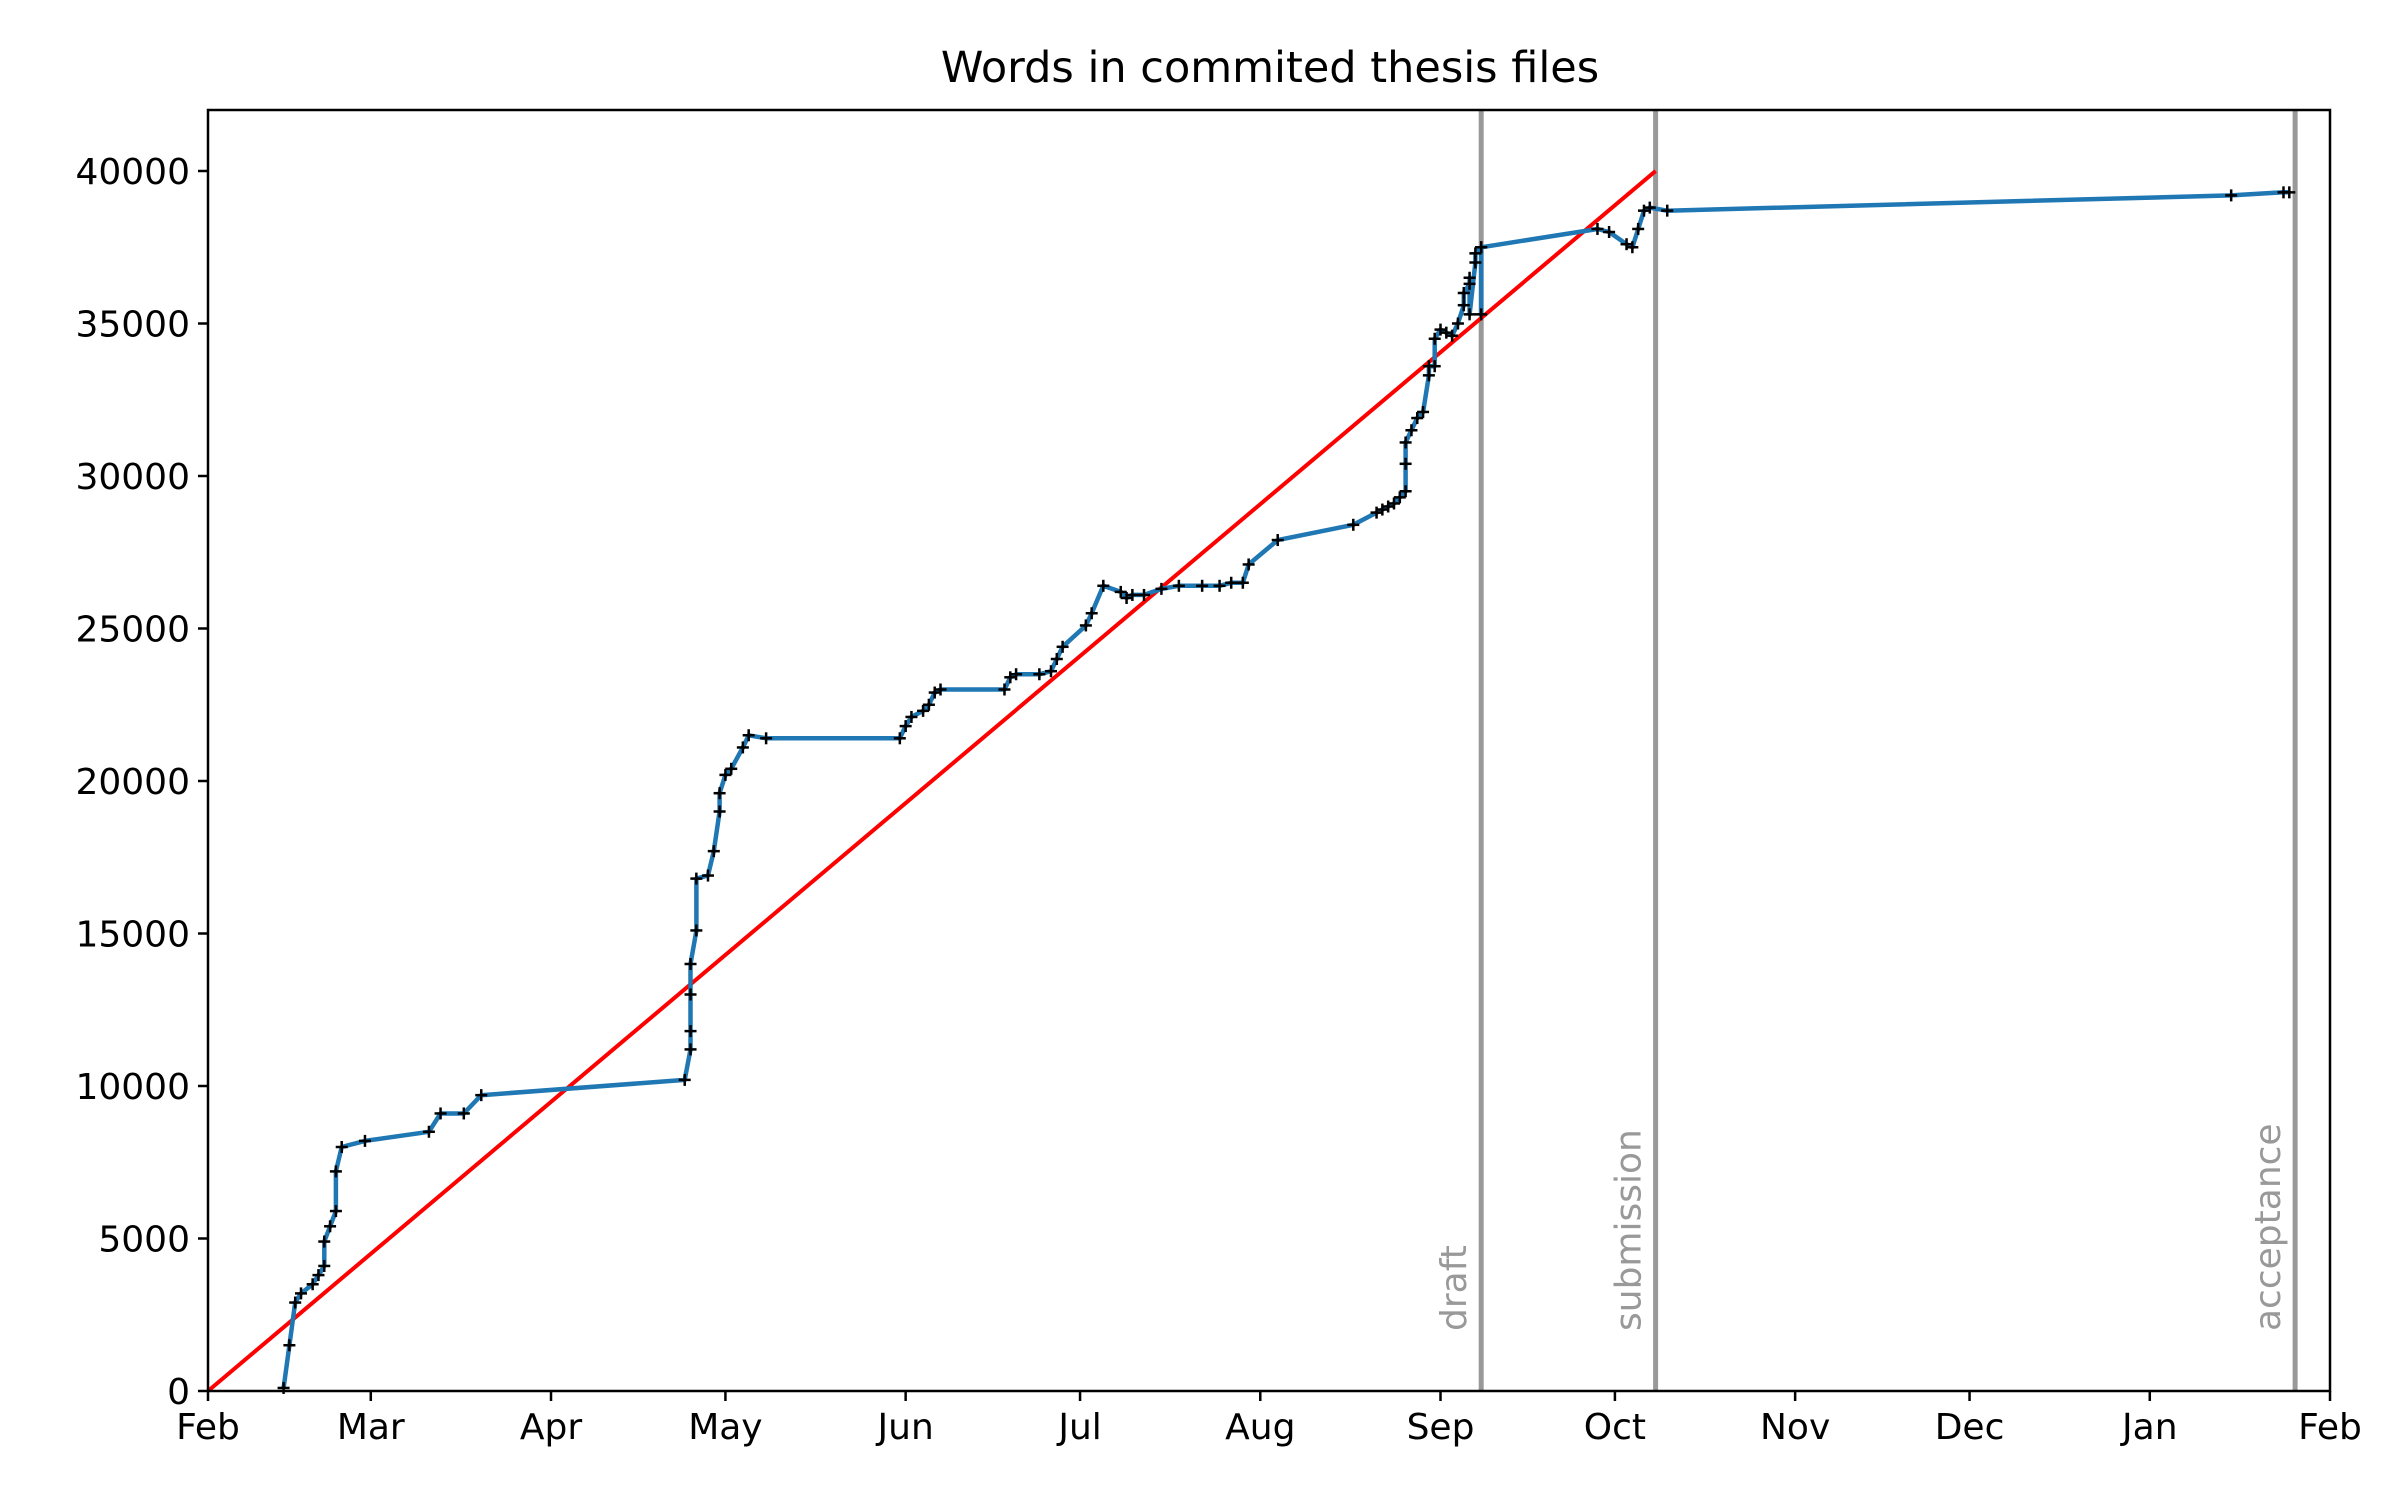 The height and width of the screenshot is (1500, 2400). I want to click on x-tick-label: Dec, so click(1970, 1427).